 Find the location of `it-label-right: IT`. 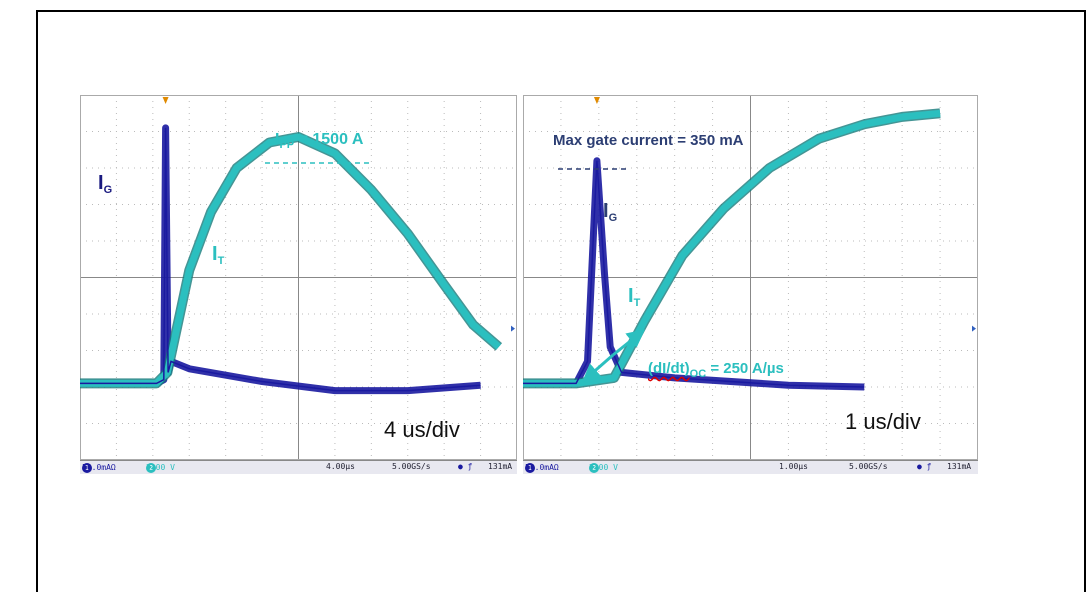

it-label-right: IT is located at coordinates (634, 297).